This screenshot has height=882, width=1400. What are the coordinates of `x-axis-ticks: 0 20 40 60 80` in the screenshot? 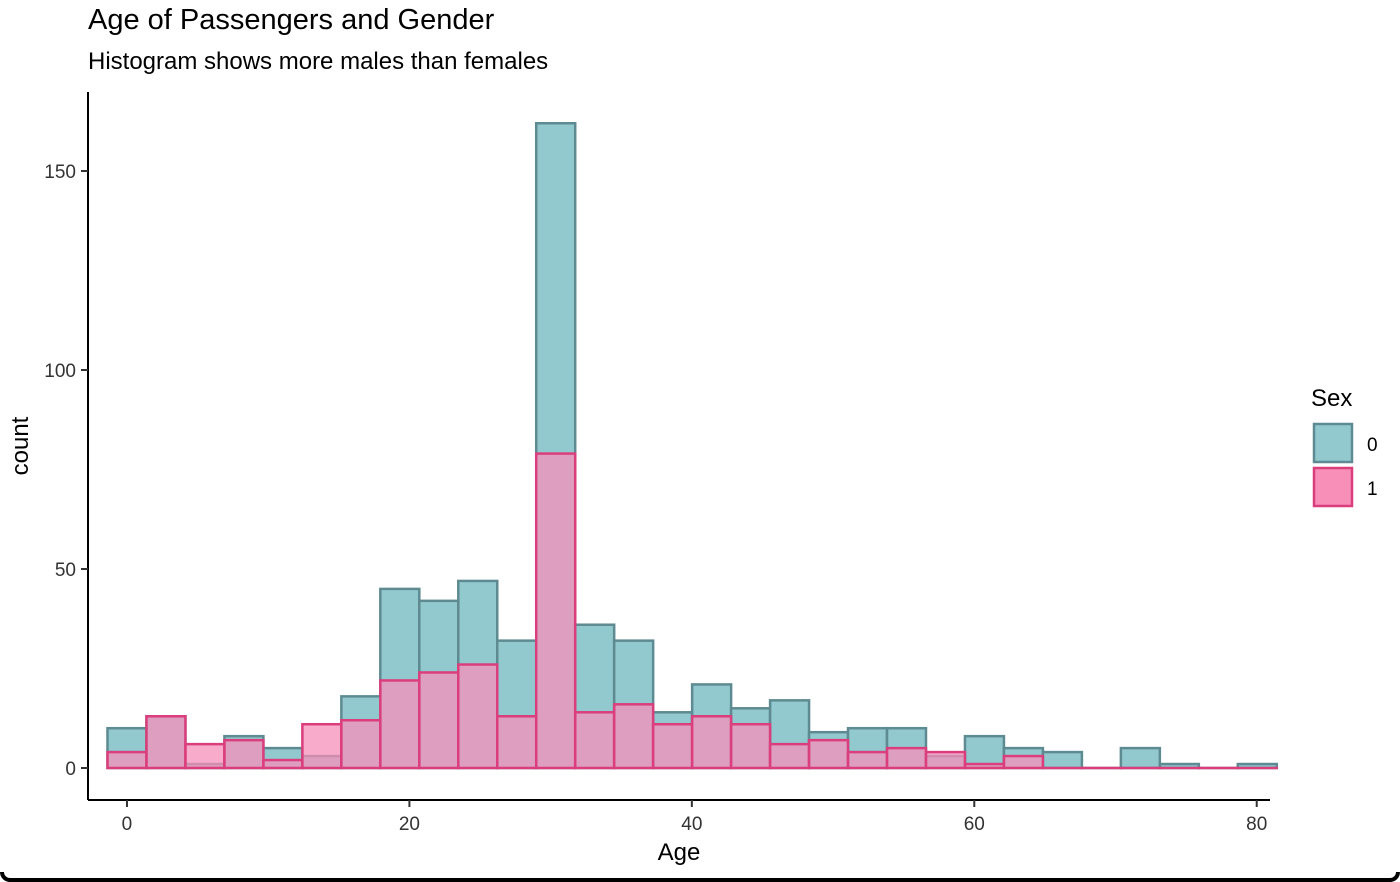 It's located at (694, 817).